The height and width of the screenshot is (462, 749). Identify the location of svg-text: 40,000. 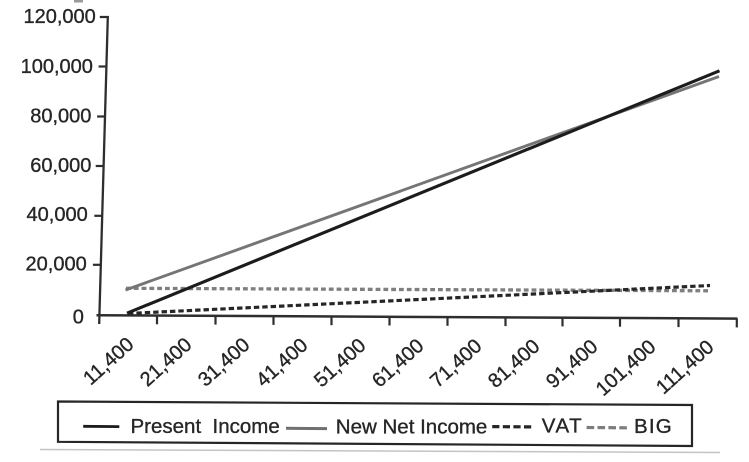
(57, 215).